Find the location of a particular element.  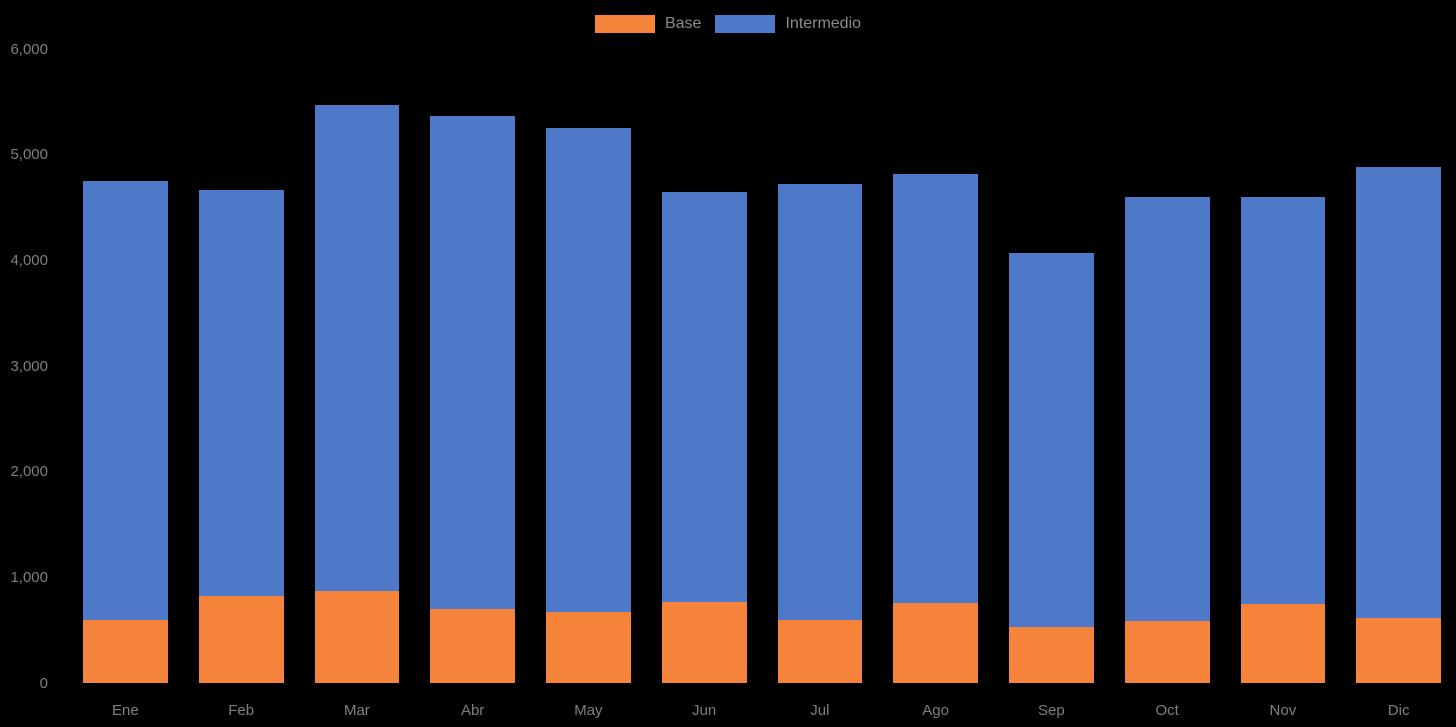

bar-segment-intermedio-dic is located at coordinates (1398, 392).